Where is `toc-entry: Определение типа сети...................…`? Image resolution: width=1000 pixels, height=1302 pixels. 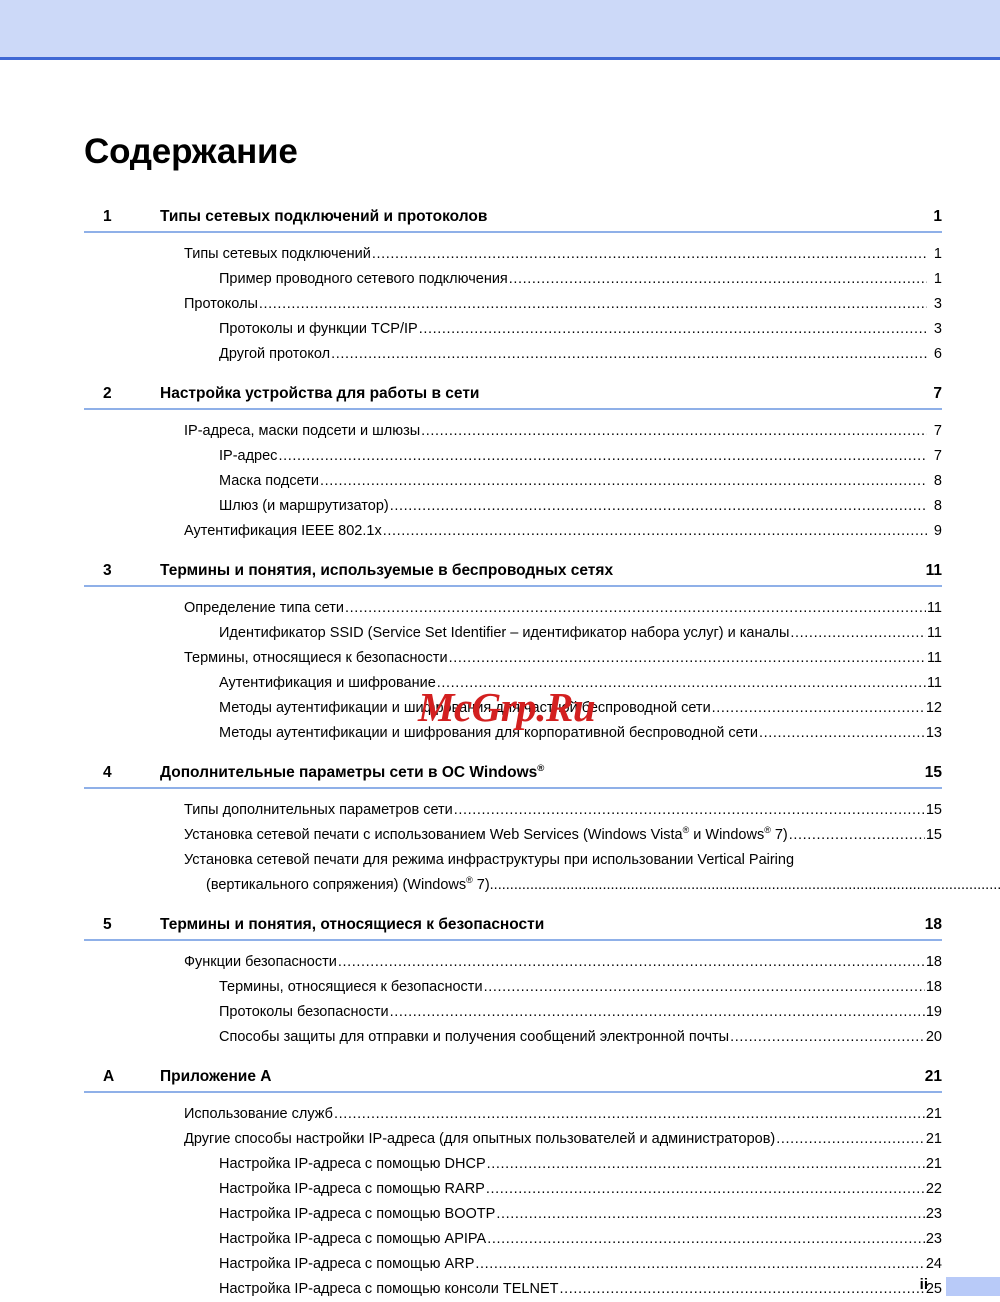 toc-entry: Определение типа сети...................… is located at coordinates (513, 608).